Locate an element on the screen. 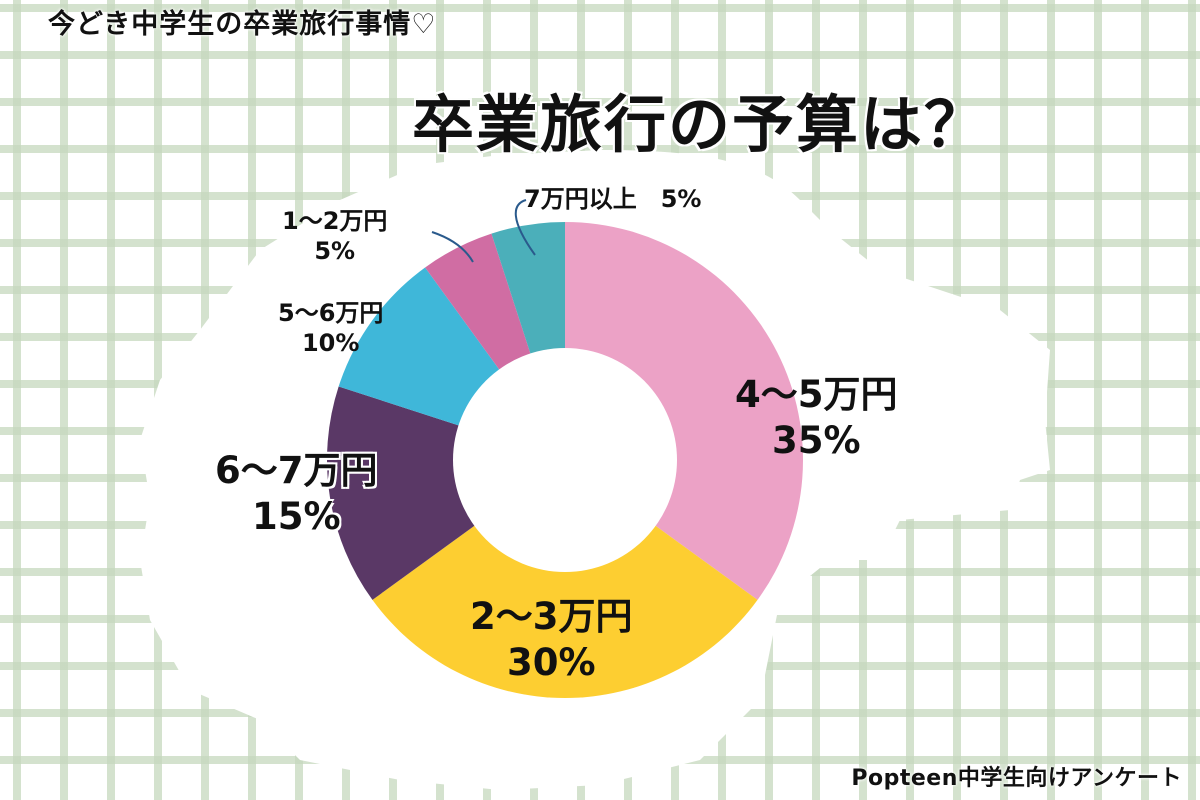 Image resolution: width=1200 pixels, height=800 pixels. slice-label-5-6man: 5〜6万円 10% is located at coordinates (331, 328).